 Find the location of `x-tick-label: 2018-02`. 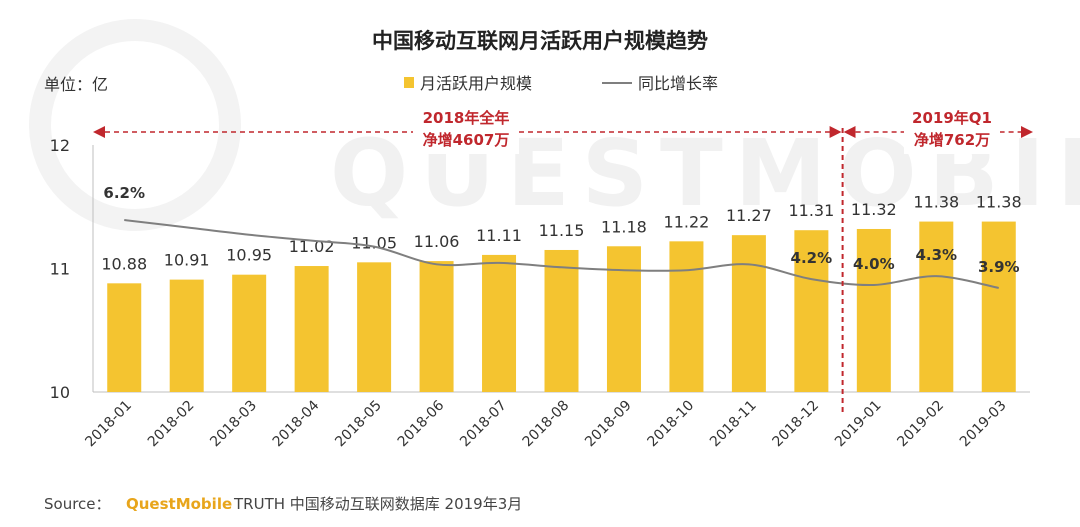

x-tick-label: 2018-02 is located at coordinates (171, 424).